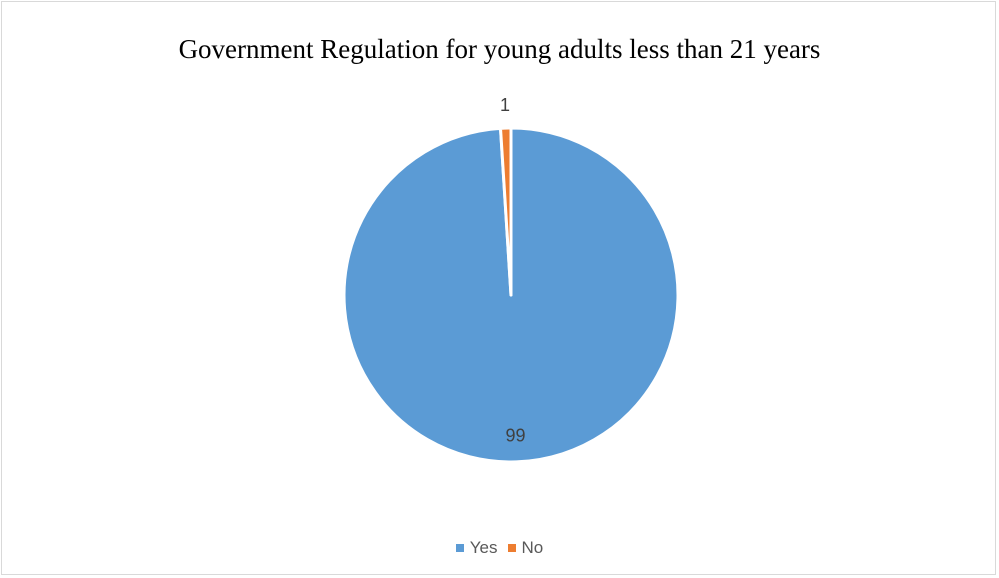  I want to click on data-label-no: 1, so click(505, 105).